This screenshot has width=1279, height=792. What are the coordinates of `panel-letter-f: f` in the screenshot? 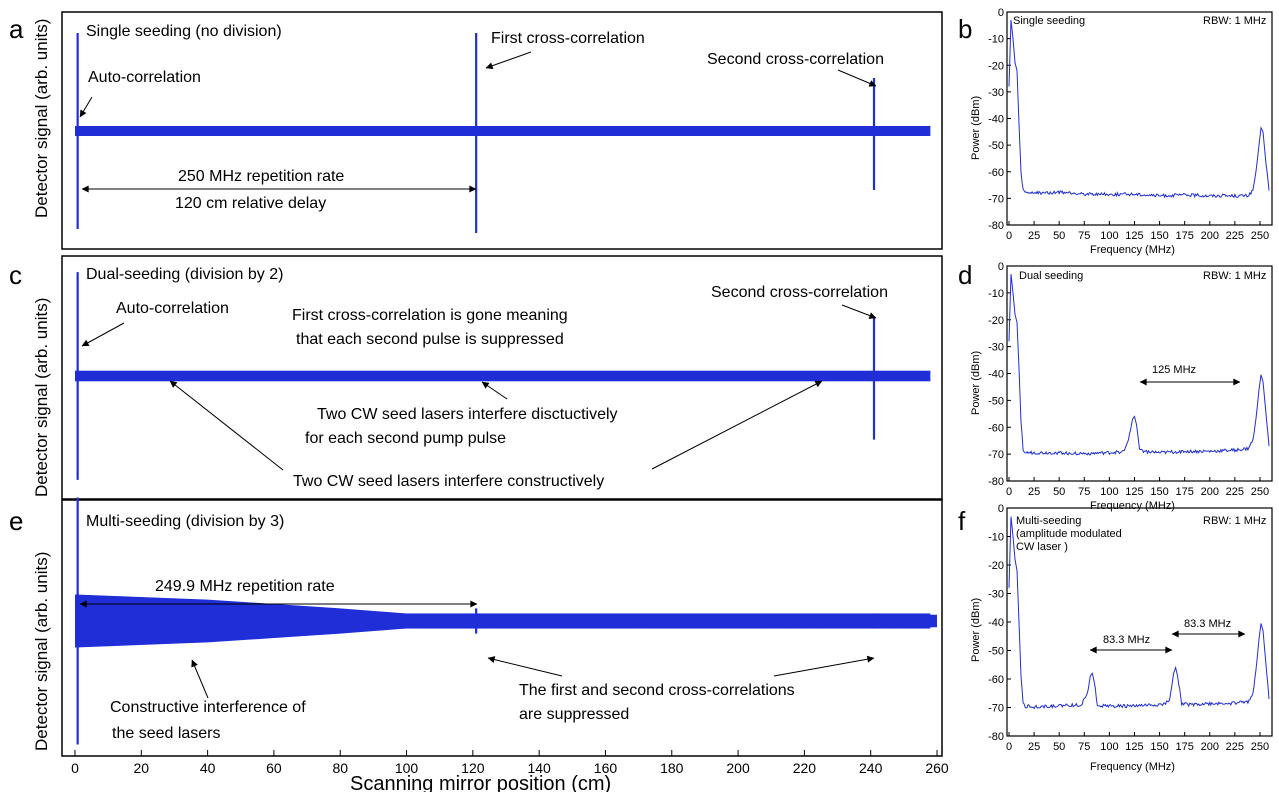 It's located at (962, 521).